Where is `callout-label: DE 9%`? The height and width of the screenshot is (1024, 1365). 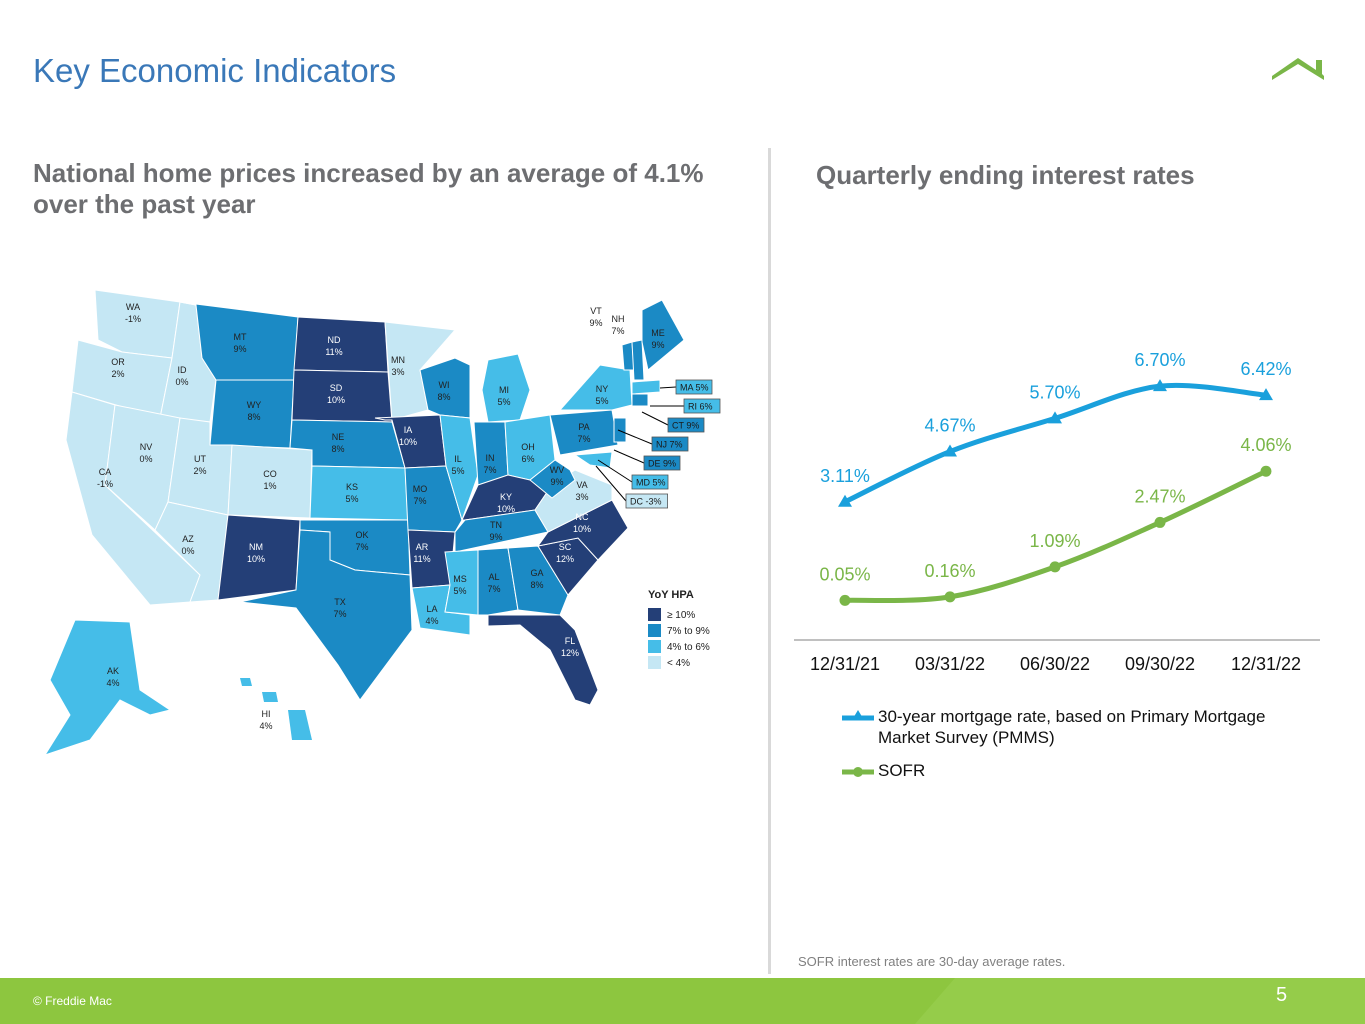
callout-label: DE 9% is located at coordinates (662, 464).